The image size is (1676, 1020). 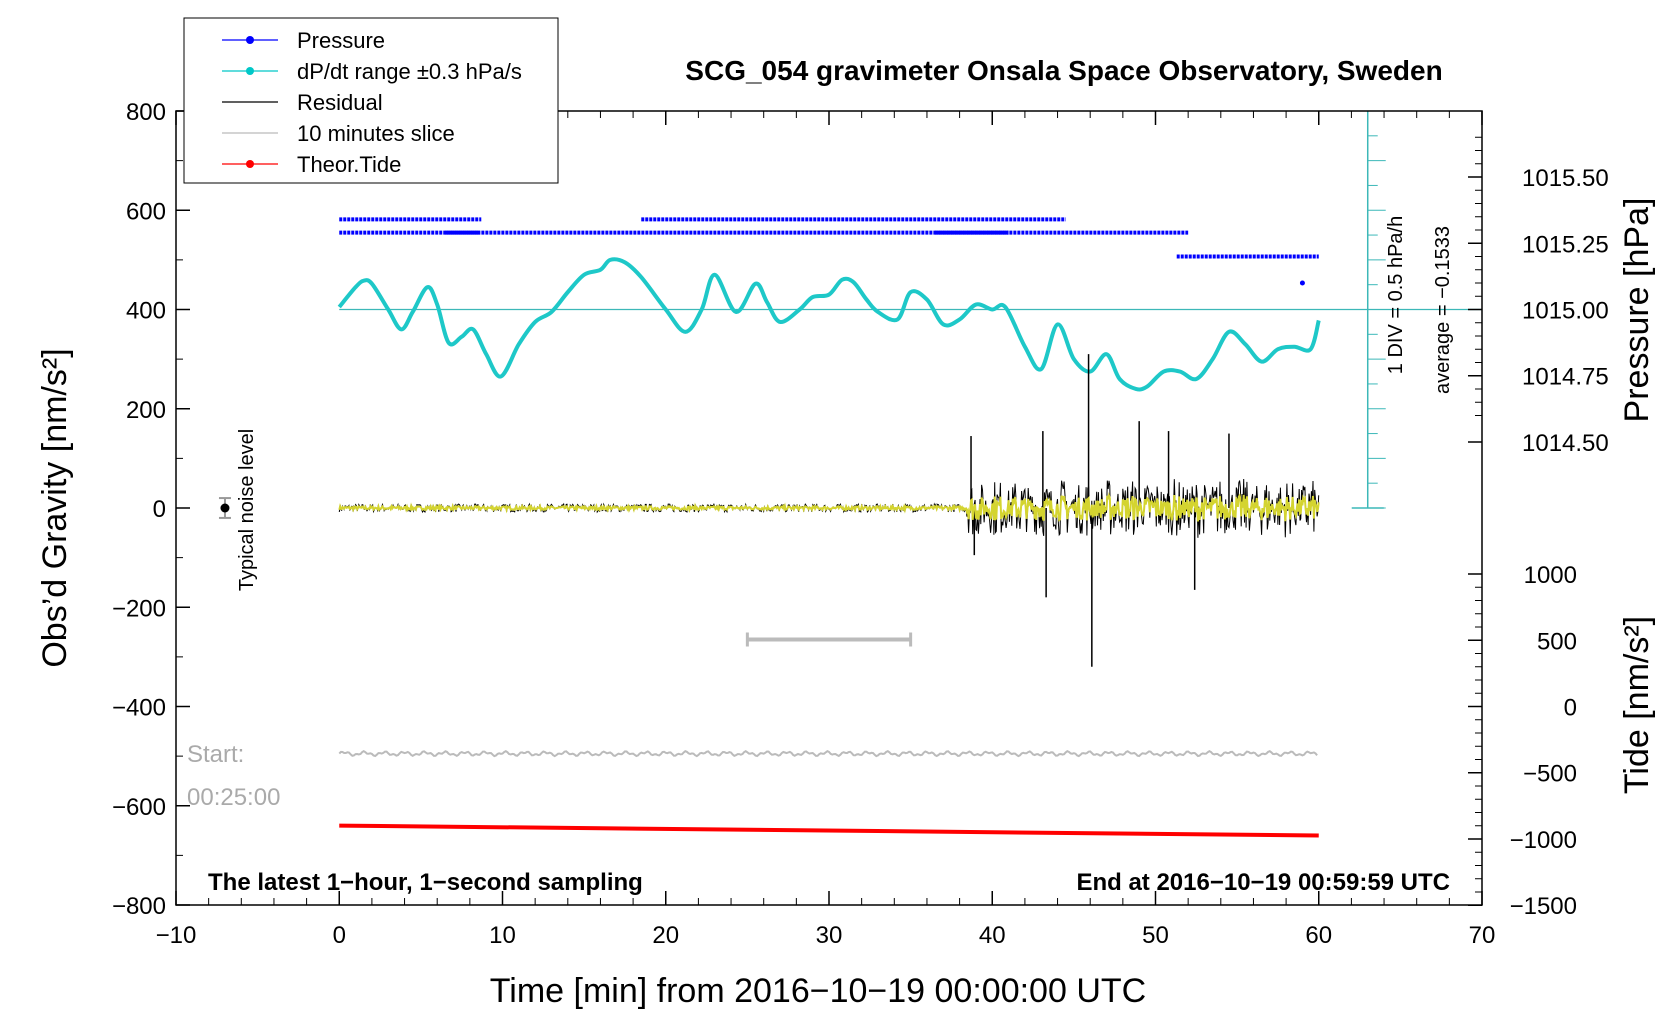 What do you see at coordinates (376, 133) in the screenshot?
I see `legend-label: 10 minutes slice` at bounding box center [376, 133].